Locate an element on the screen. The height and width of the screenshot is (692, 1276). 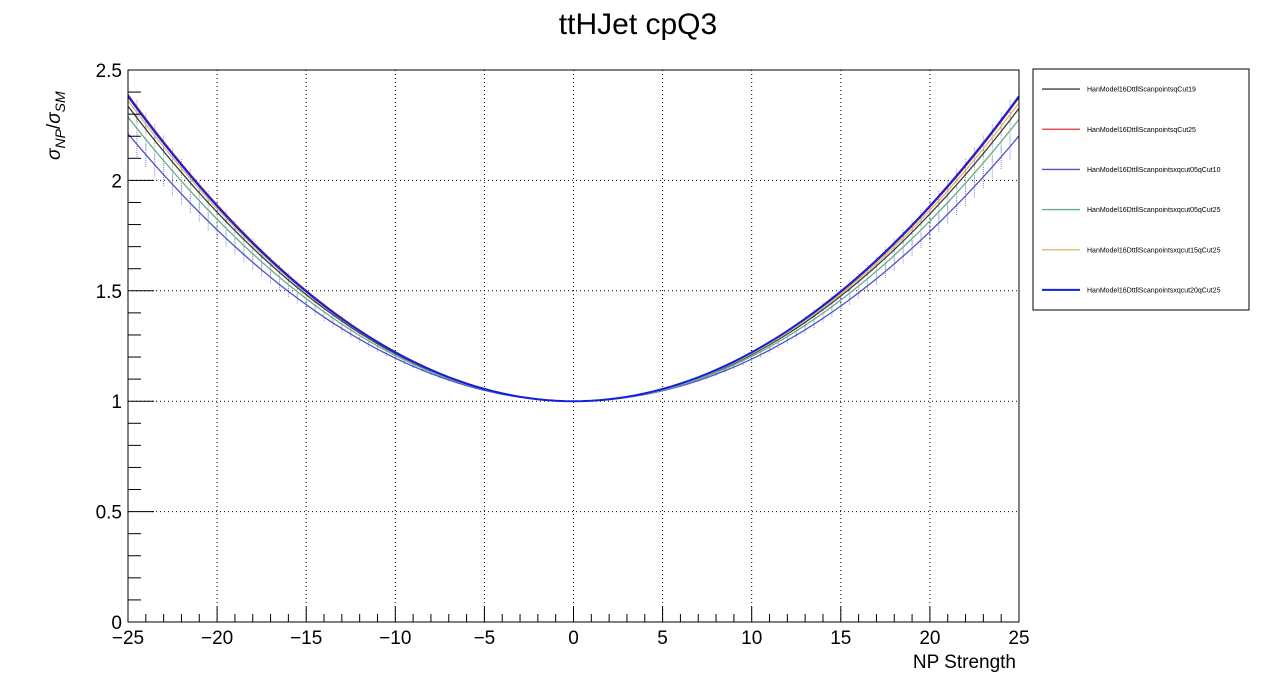
y-tick-label: 2.5 is located at coordinates (109, 71).